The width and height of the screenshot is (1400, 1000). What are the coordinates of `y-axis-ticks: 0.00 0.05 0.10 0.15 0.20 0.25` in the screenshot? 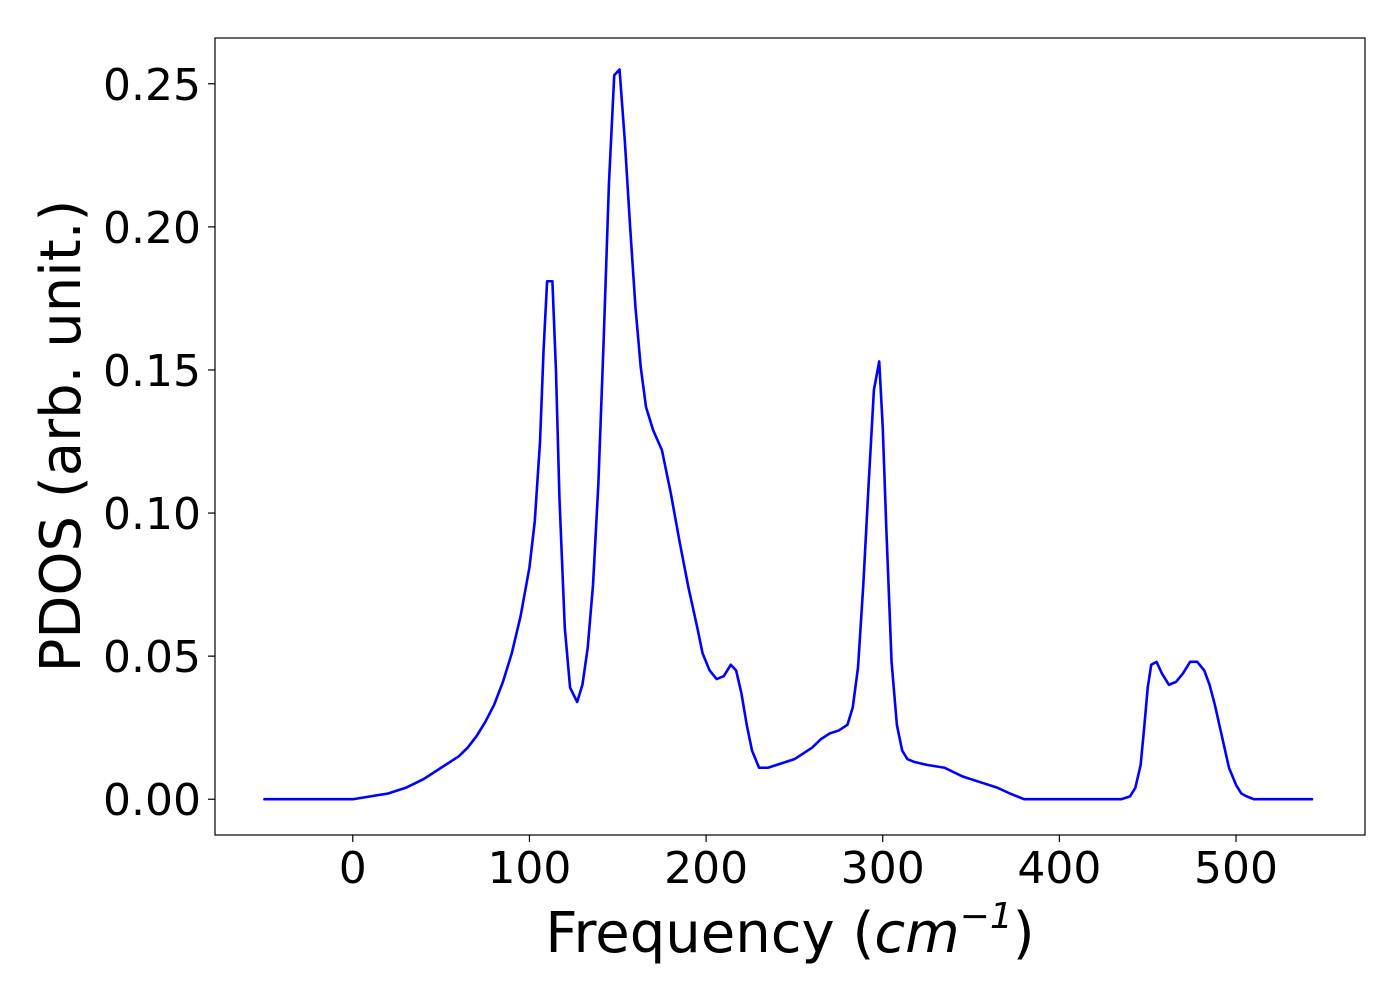 It's located at (159, 443).